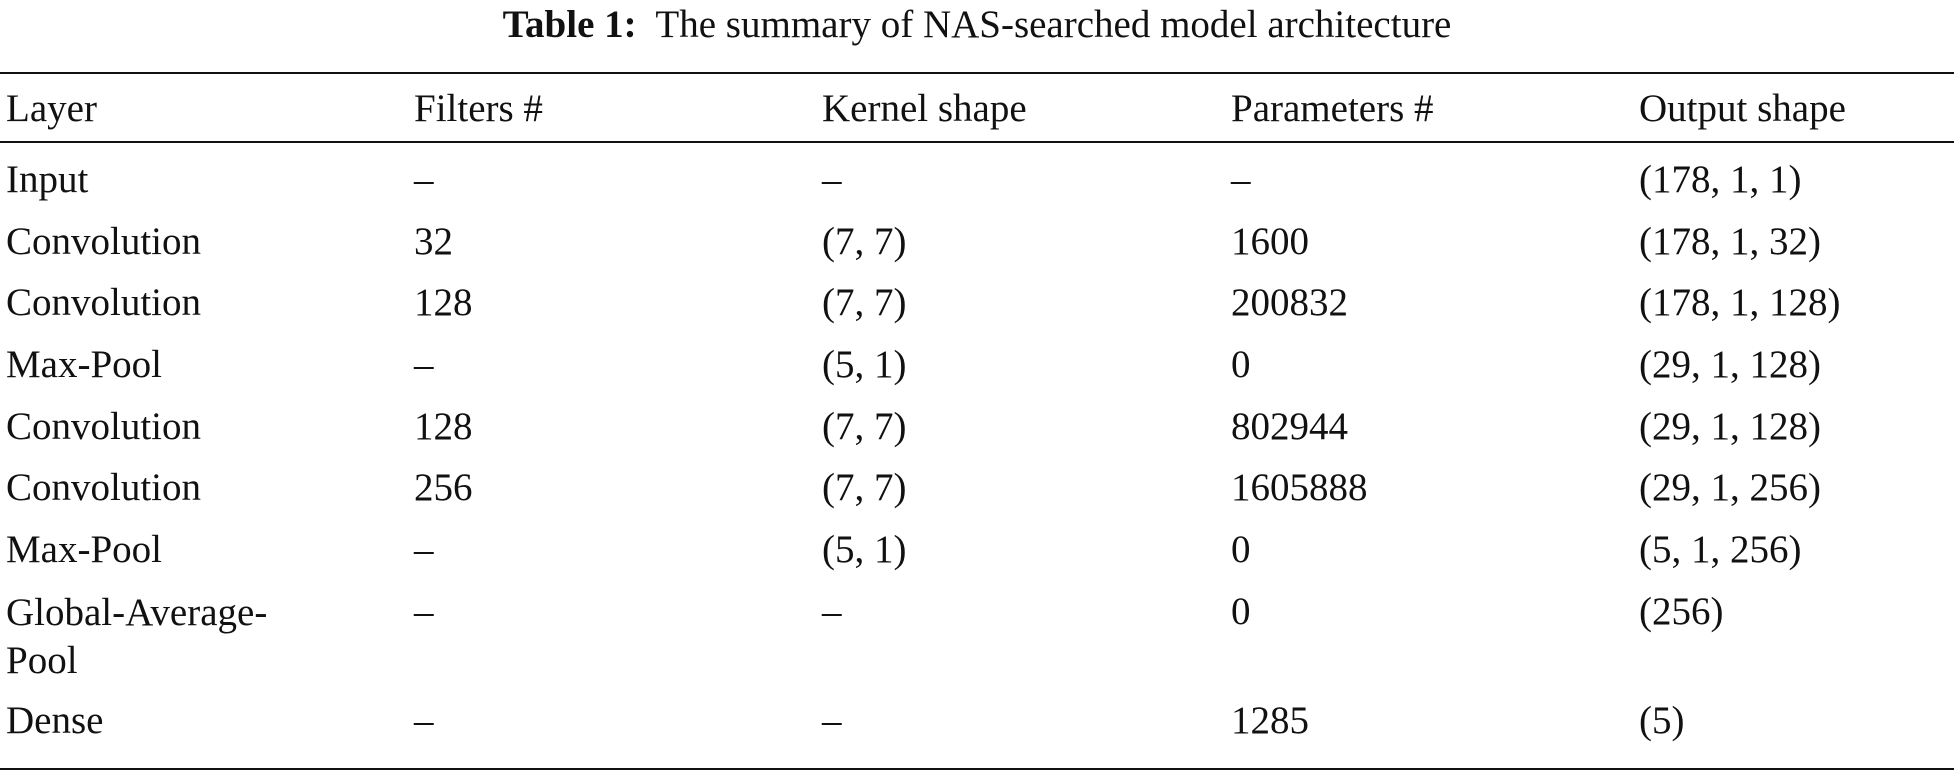 This screenshot has width=1954, height=771. Describe the element at coordinates (977, 373) in the screenshot. I see `table-row: Max-Pool – (5, 1) 0 (29, 1, 128)` at that location.